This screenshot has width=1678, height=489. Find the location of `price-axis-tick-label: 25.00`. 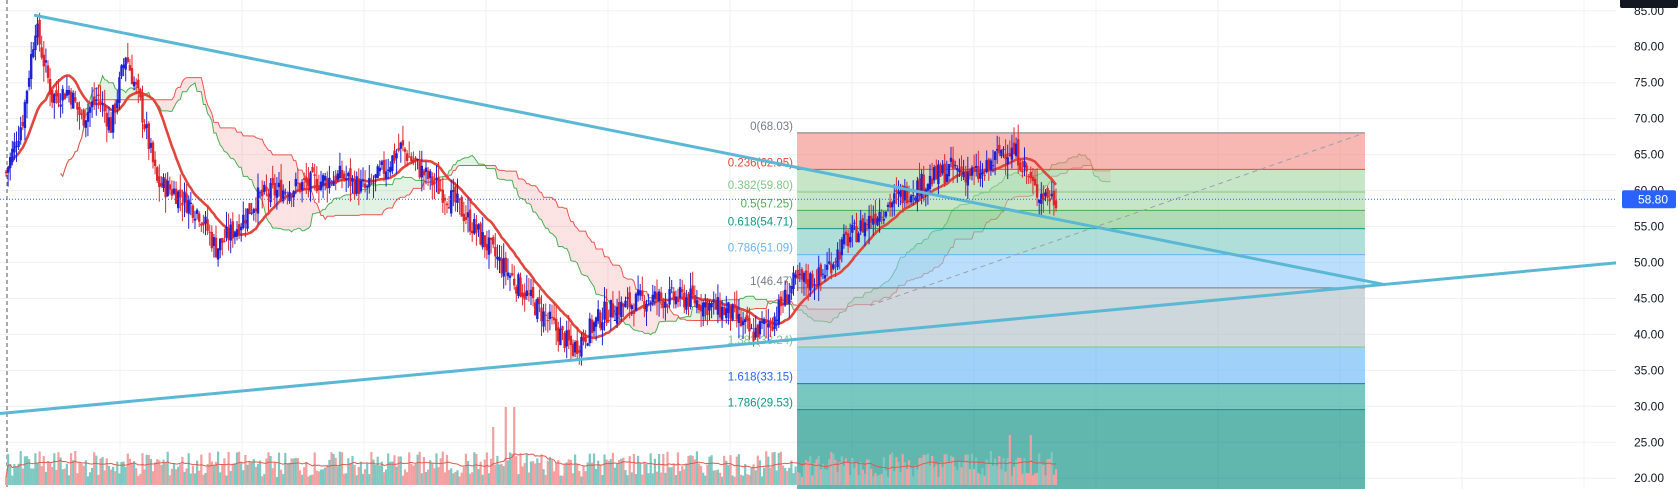

price-axis-tick-label: 25.00 is located at coordinates (1649, 442).